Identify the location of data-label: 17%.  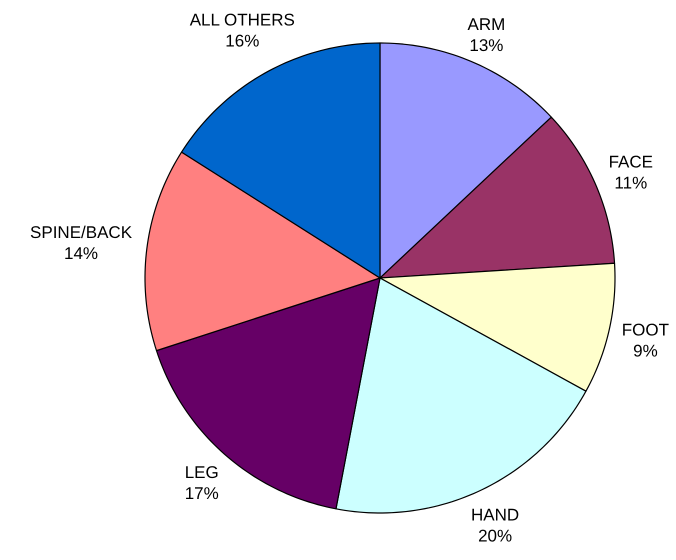
(201, 494).